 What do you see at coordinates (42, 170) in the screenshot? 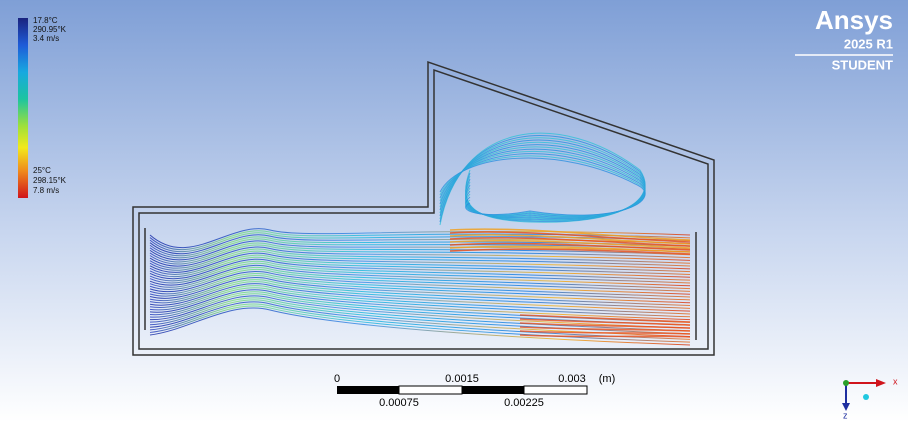
I see `legend-label: 25°C` at bounding box center [42, 170].